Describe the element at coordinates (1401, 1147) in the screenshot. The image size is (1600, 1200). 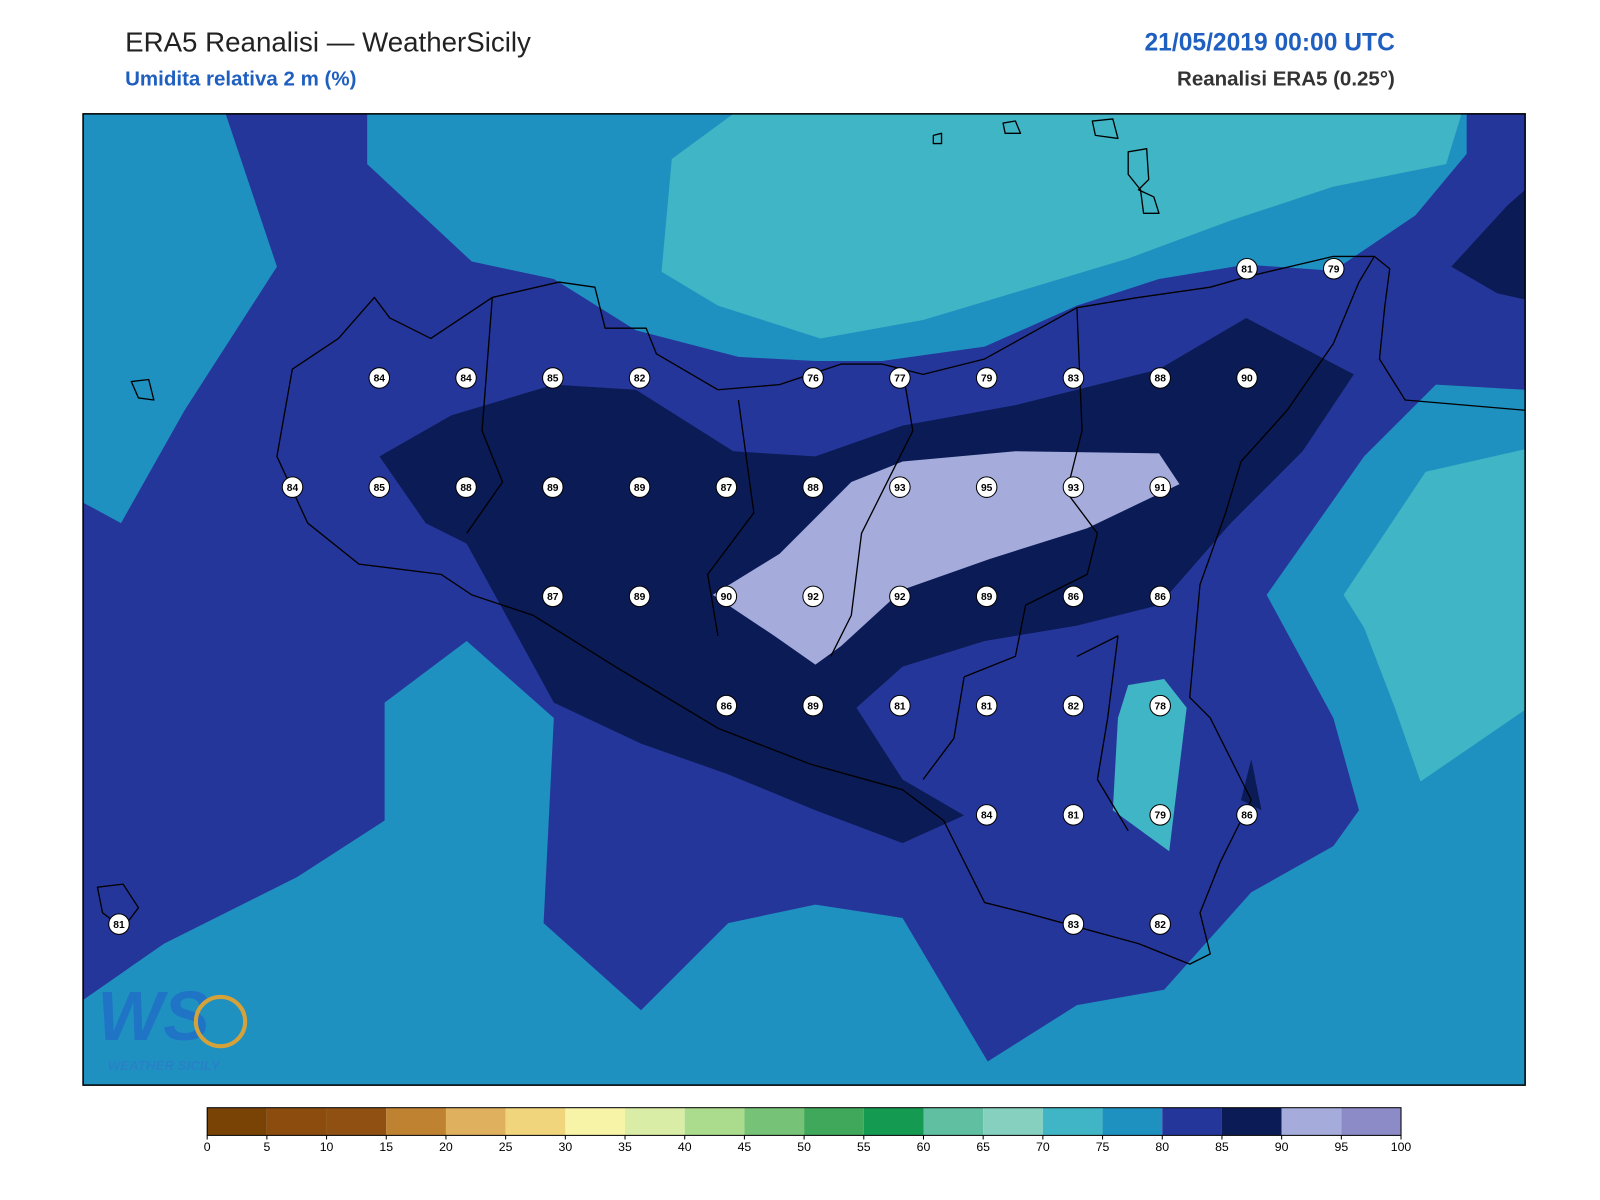
I see `colorbar-tick-label: 100` at that location.